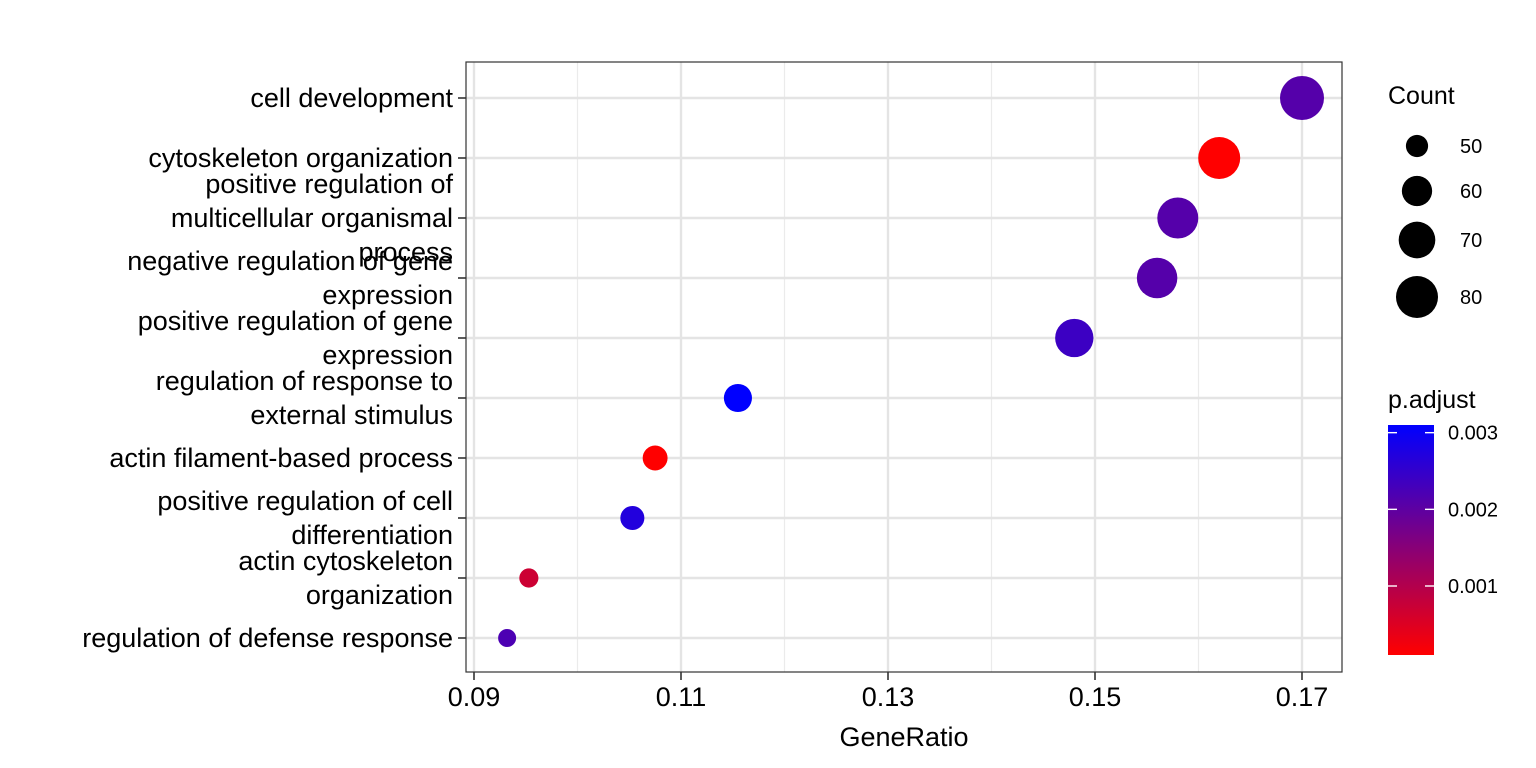  What do you see at coordinates (1473, 434) in the screenshot?
I see `color-legend-label: 0.003` at bounding box center [1473, 434].